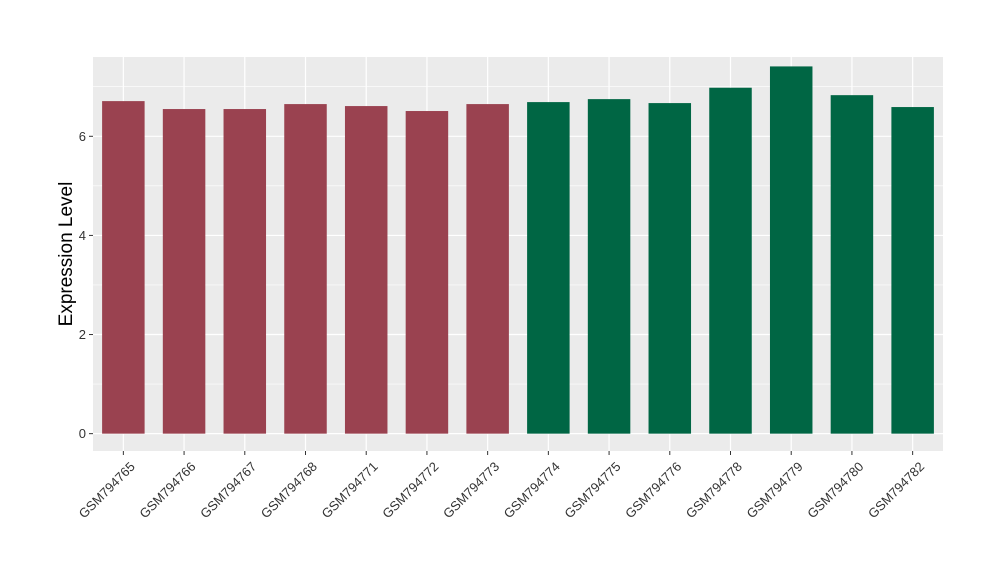 The image size is (1000, 580). Describe the element at coordinates (66, 254) in the screenshot. I see `y-axis-title: Expression Level` at that location.